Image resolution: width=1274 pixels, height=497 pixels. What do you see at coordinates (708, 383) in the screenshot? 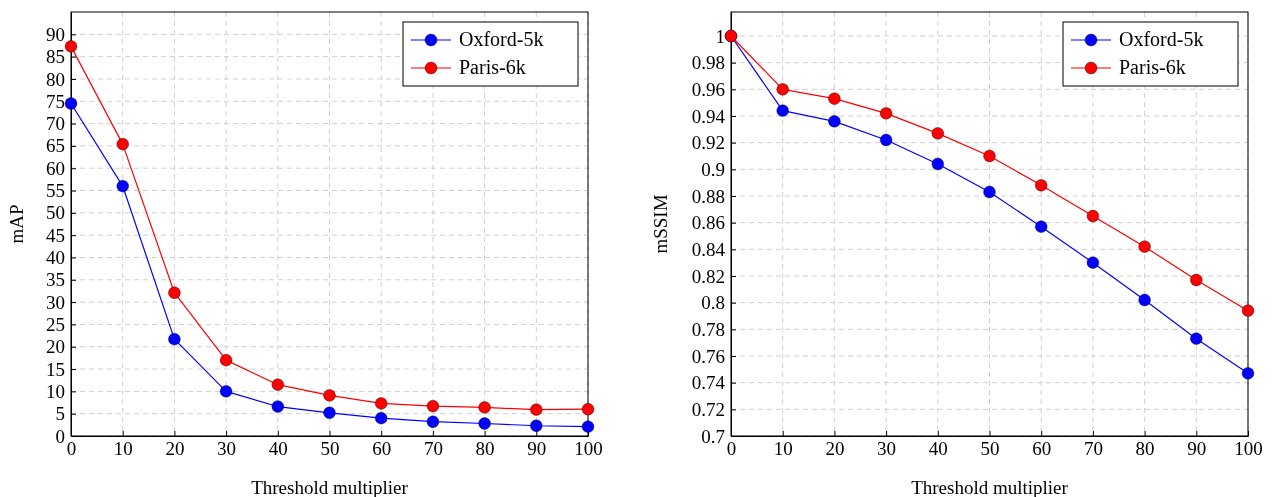
I see `y-tick-label: 0.74` at bounding box center [708, 383].